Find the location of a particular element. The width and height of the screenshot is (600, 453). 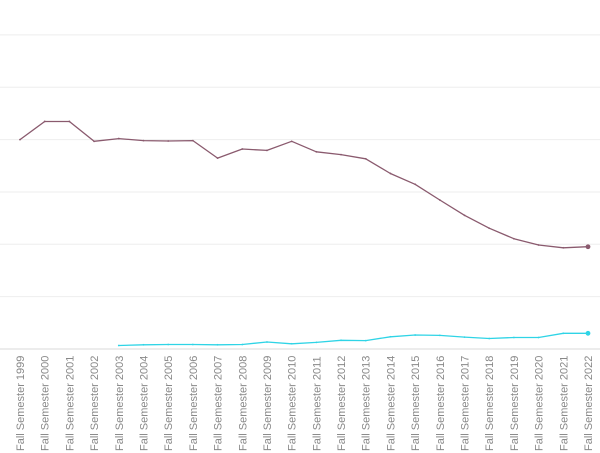

x-tick-label: Fall Semester 2017 is located at coordinates (466, 403).